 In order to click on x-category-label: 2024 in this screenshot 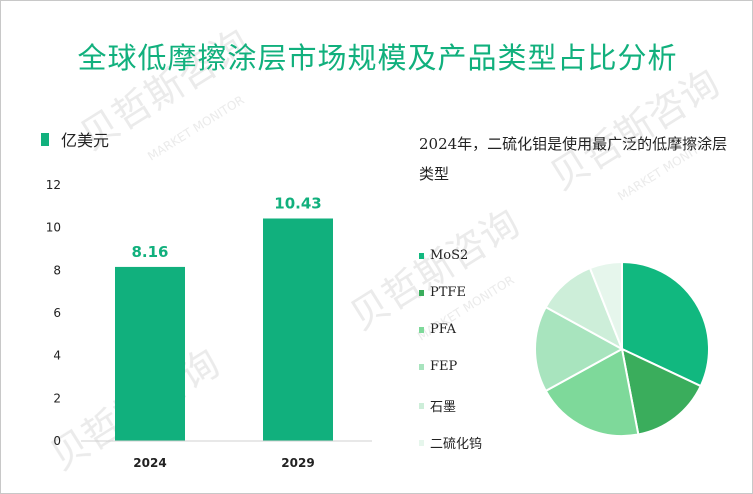, I will do `click(149, 463)`.